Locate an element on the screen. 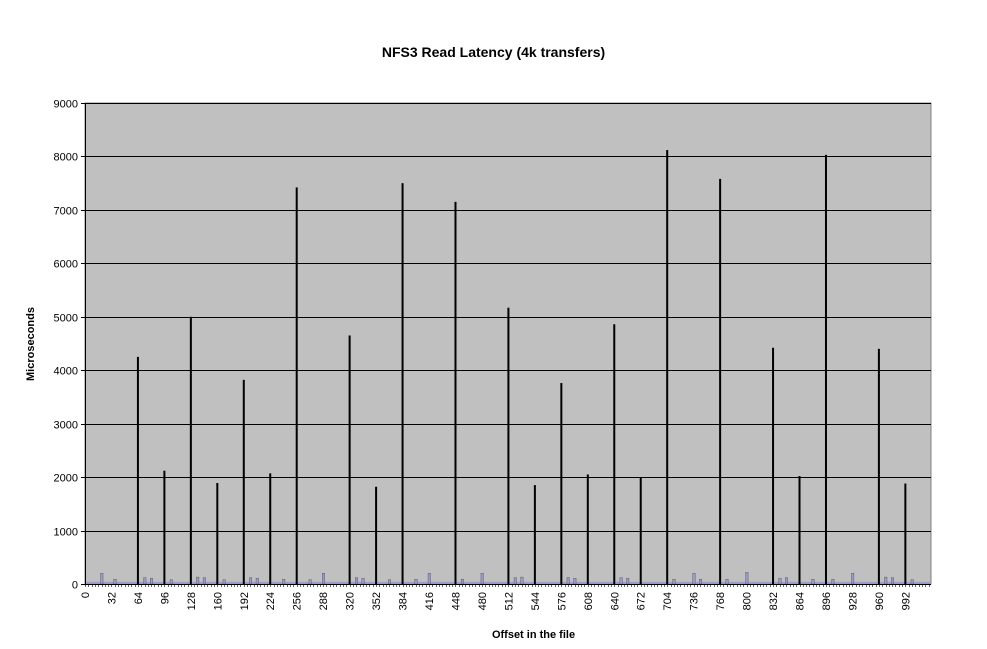 This screenshot has width=987, height=649. y-tick-label: 0 is located at coordinates (75, 586).